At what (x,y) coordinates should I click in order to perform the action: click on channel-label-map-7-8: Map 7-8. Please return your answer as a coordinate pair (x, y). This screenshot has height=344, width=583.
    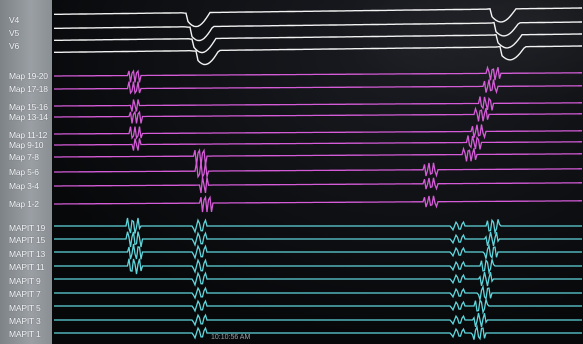
    Looking at the image, I should click on (24, 157).